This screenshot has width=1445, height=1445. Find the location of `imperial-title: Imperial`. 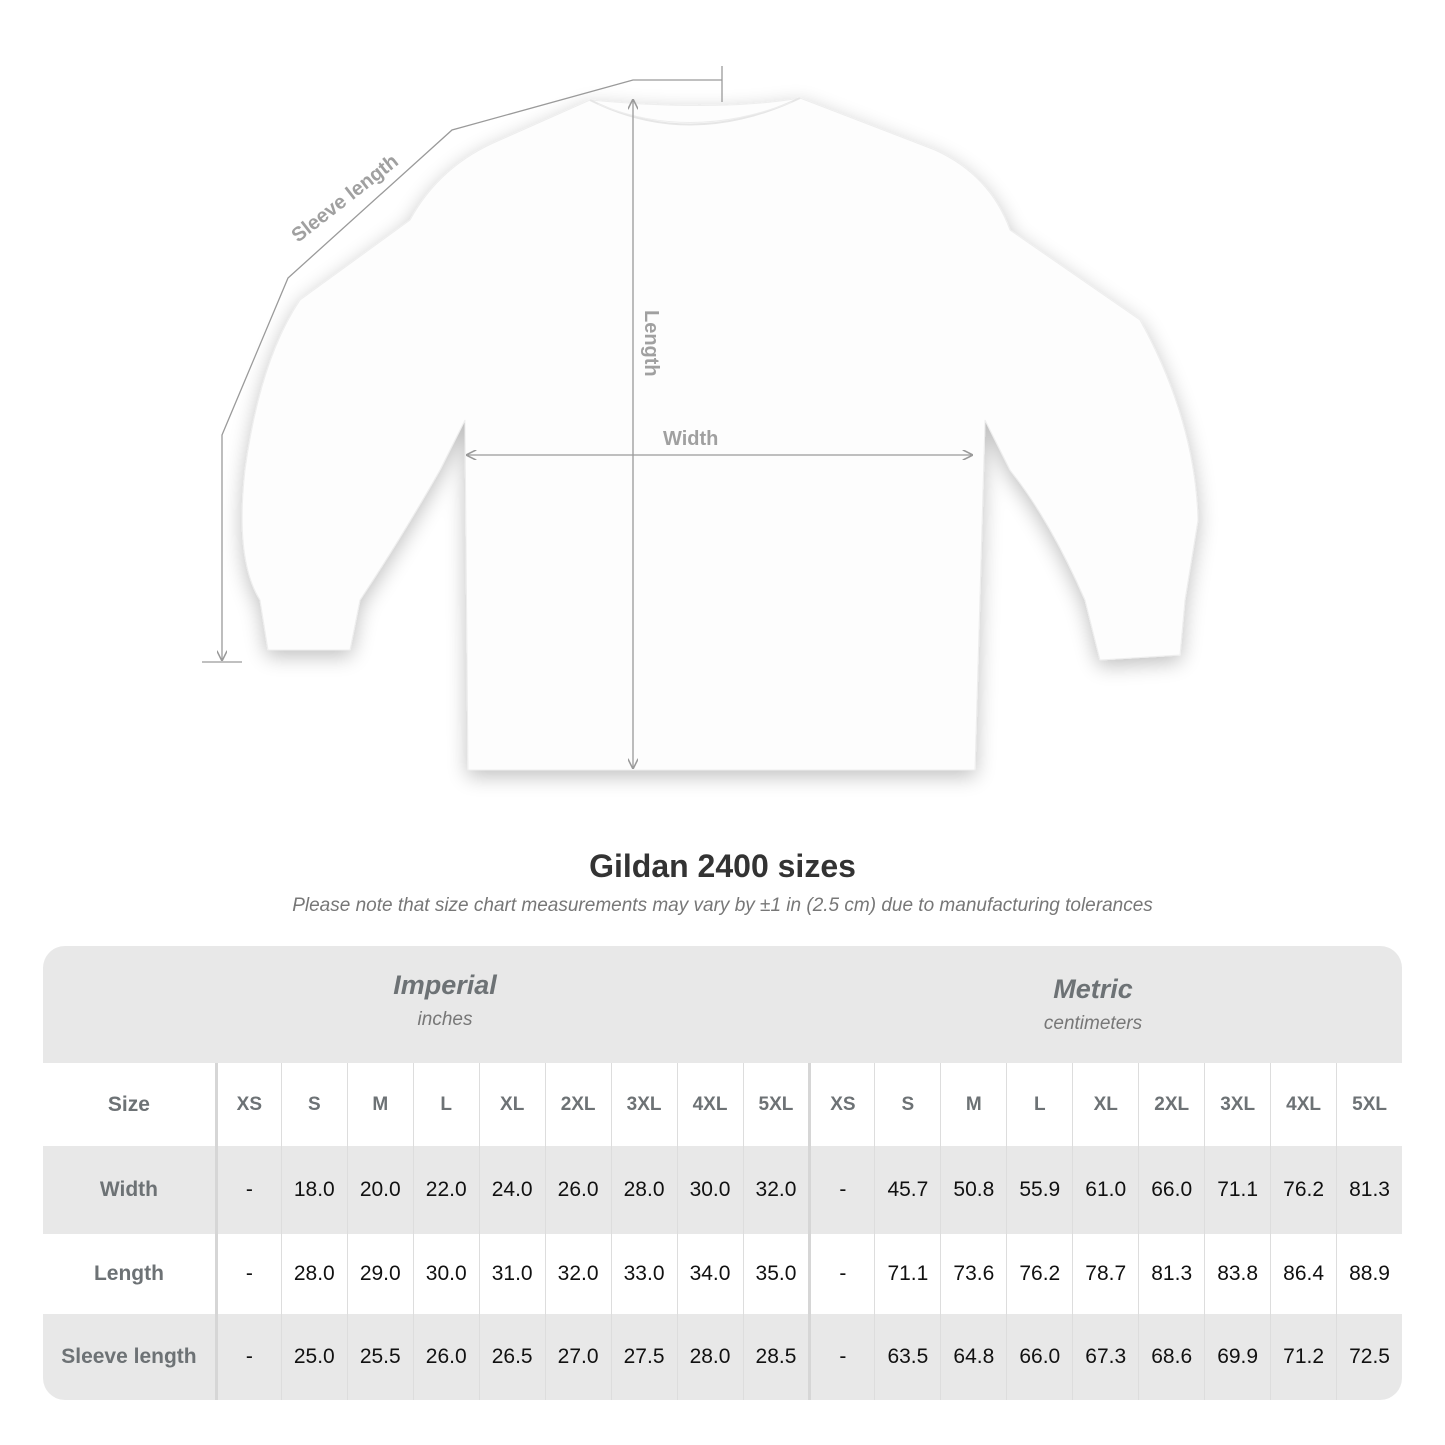

imperial-title: Imperial is located at coordinates (445, 985).